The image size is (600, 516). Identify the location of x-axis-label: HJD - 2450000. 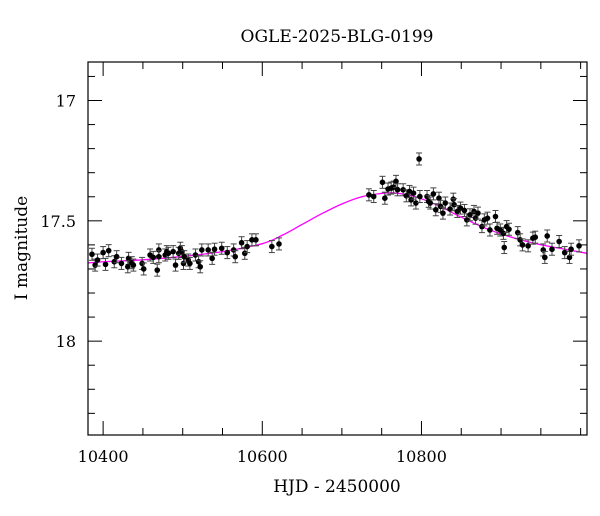
(337, 487).